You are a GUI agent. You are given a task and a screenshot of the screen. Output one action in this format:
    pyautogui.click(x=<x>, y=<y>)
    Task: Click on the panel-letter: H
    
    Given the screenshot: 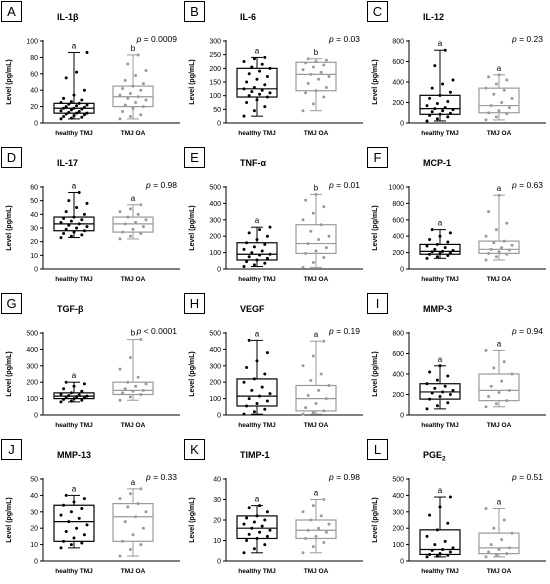 What is the action you would take?
    pyautogui.click(x=194, y=303)
    